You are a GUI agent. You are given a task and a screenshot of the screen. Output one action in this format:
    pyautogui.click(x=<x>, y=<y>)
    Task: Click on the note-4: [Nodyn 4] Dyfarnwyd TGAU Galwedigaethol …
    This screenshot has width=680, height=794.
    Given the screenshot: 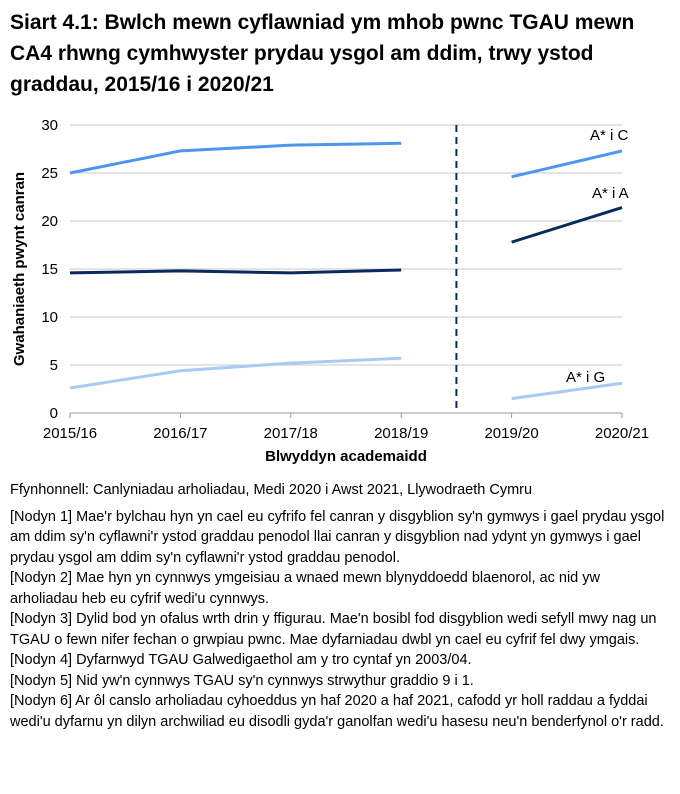 What is the action you would take?
    pyautogui.click(x=241, y=660)
    